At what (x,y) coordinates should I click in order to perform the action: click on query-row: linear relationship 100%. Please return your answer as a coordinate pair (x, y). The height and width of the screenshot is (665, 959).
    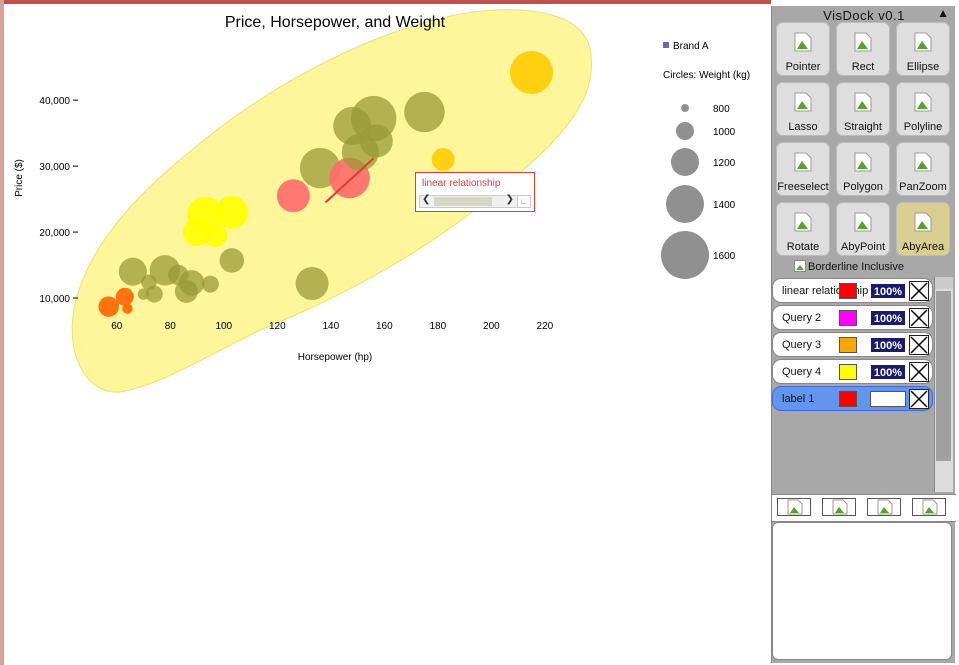
    Looking at the image, I should click on (852, 290).